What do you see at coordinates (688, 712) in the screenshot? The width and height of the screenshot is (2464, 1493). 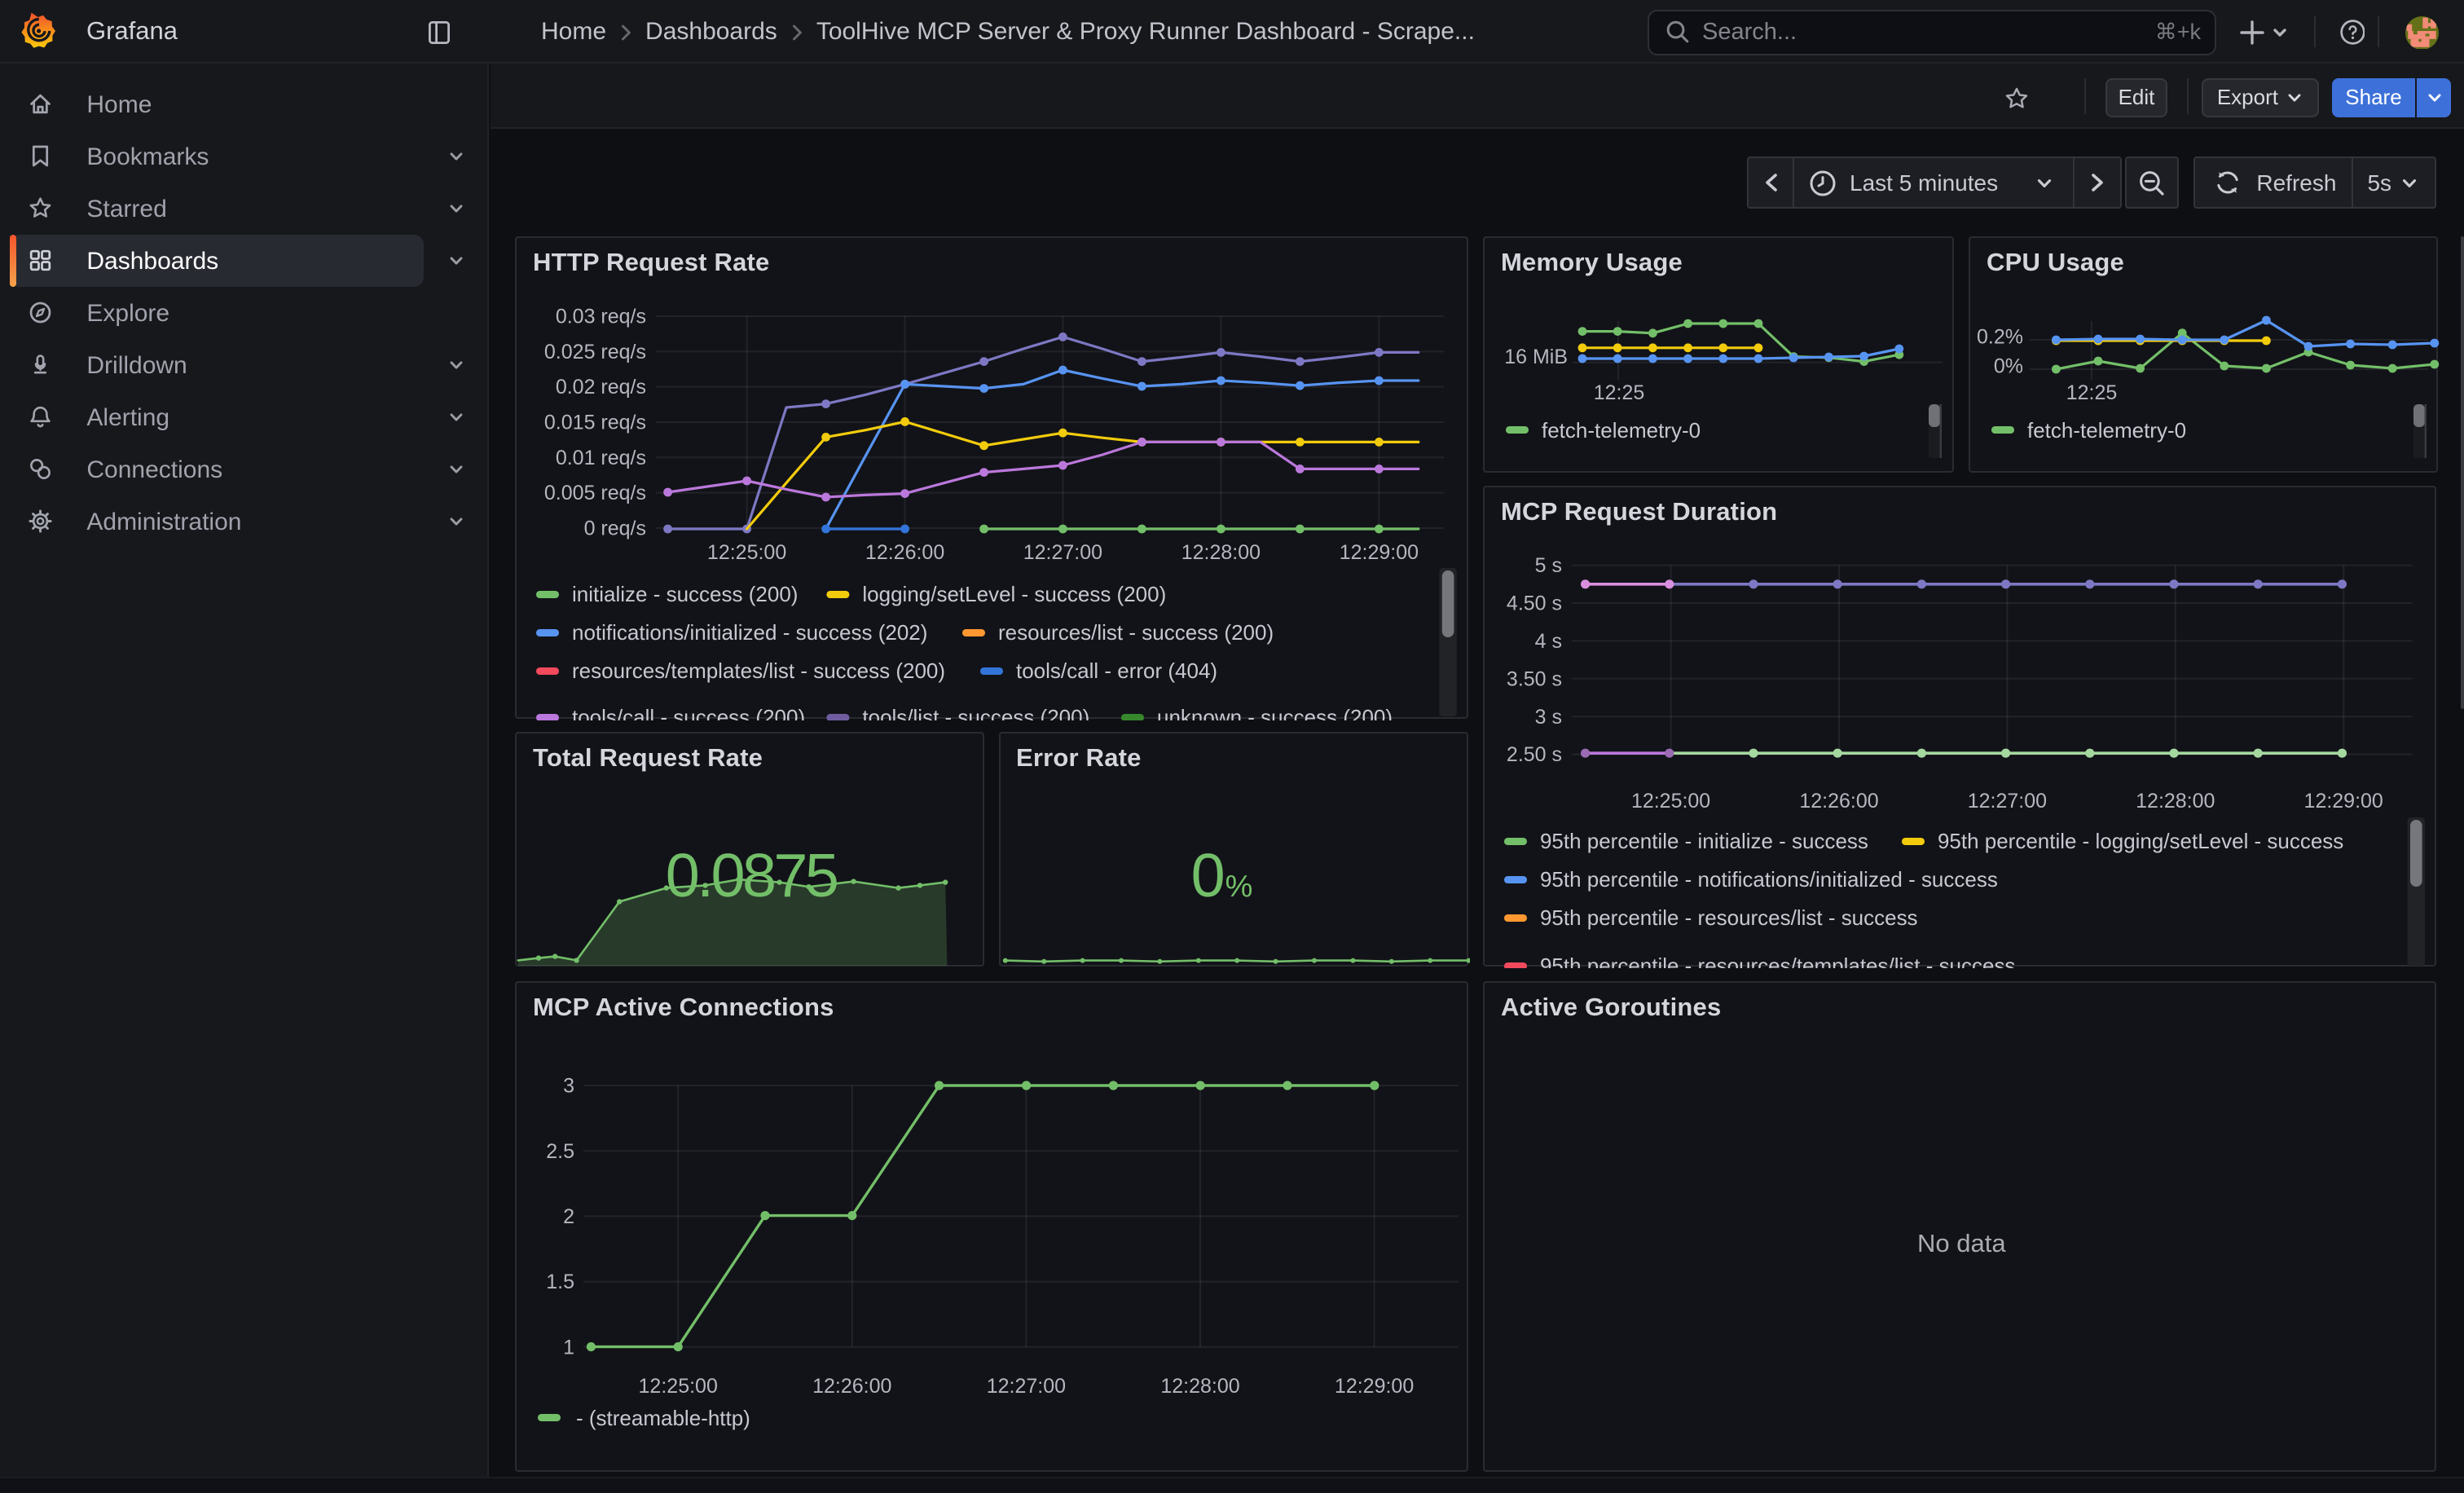 I see `svg-text: tools/call - success (200)` at bounding box center [688, 712].